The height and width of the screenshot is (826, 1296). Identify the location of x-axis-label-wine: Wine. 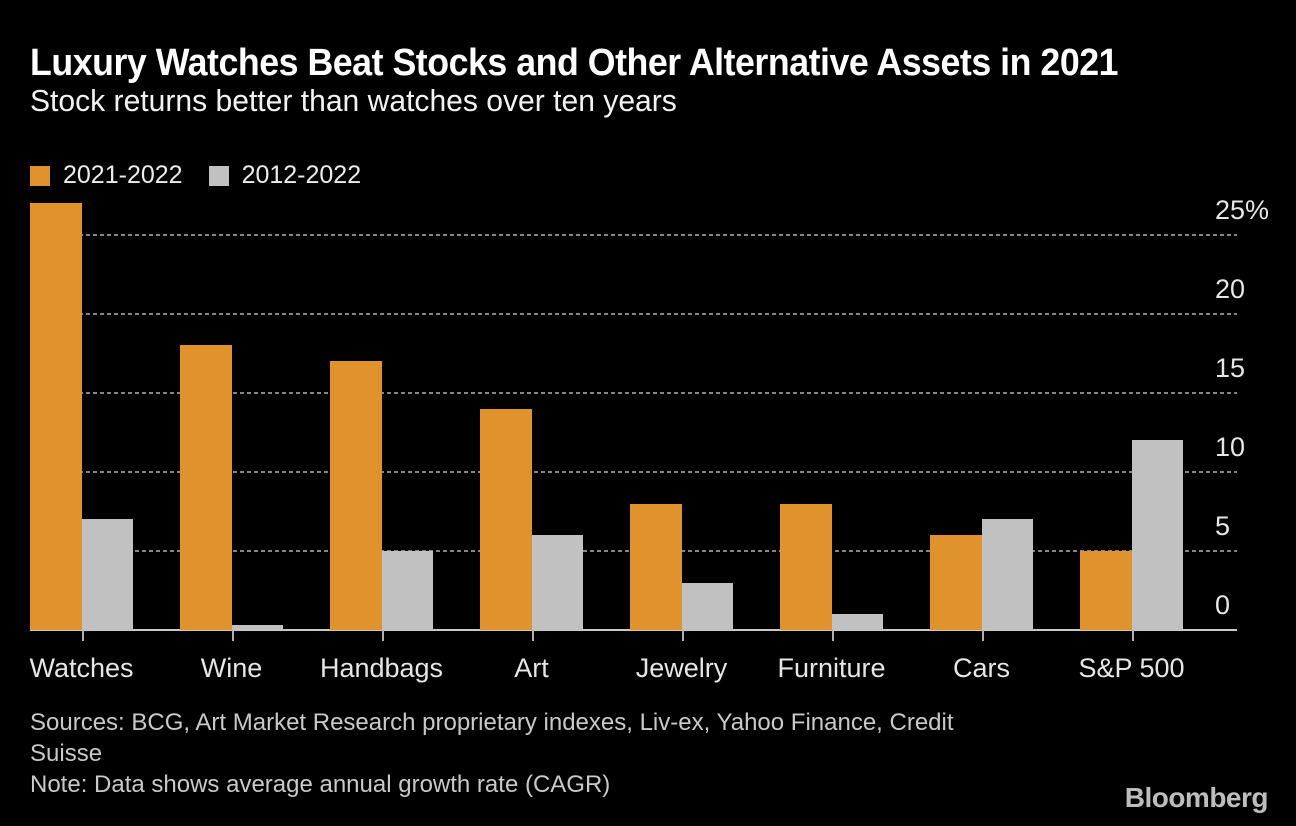
(231, 668).